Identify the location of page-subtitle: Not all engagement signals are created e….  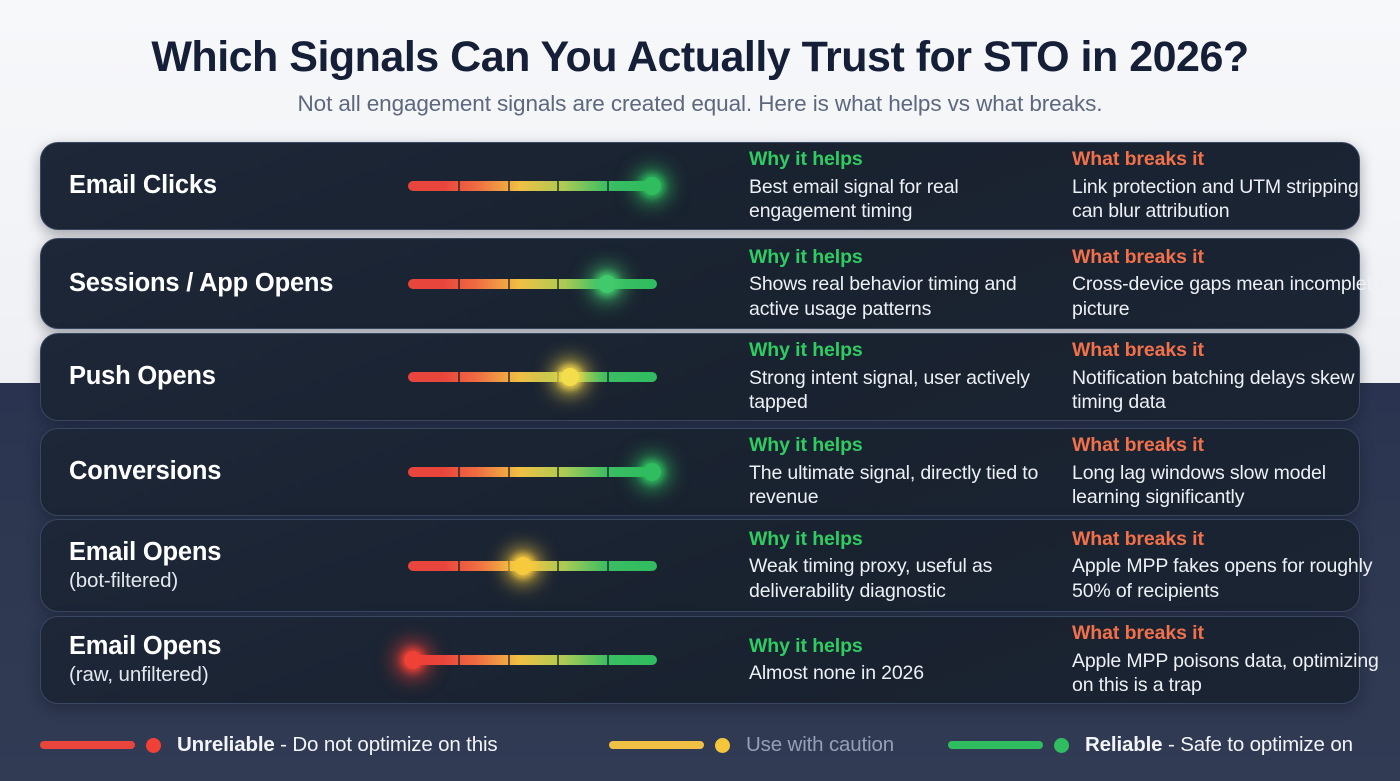
(700, 104).